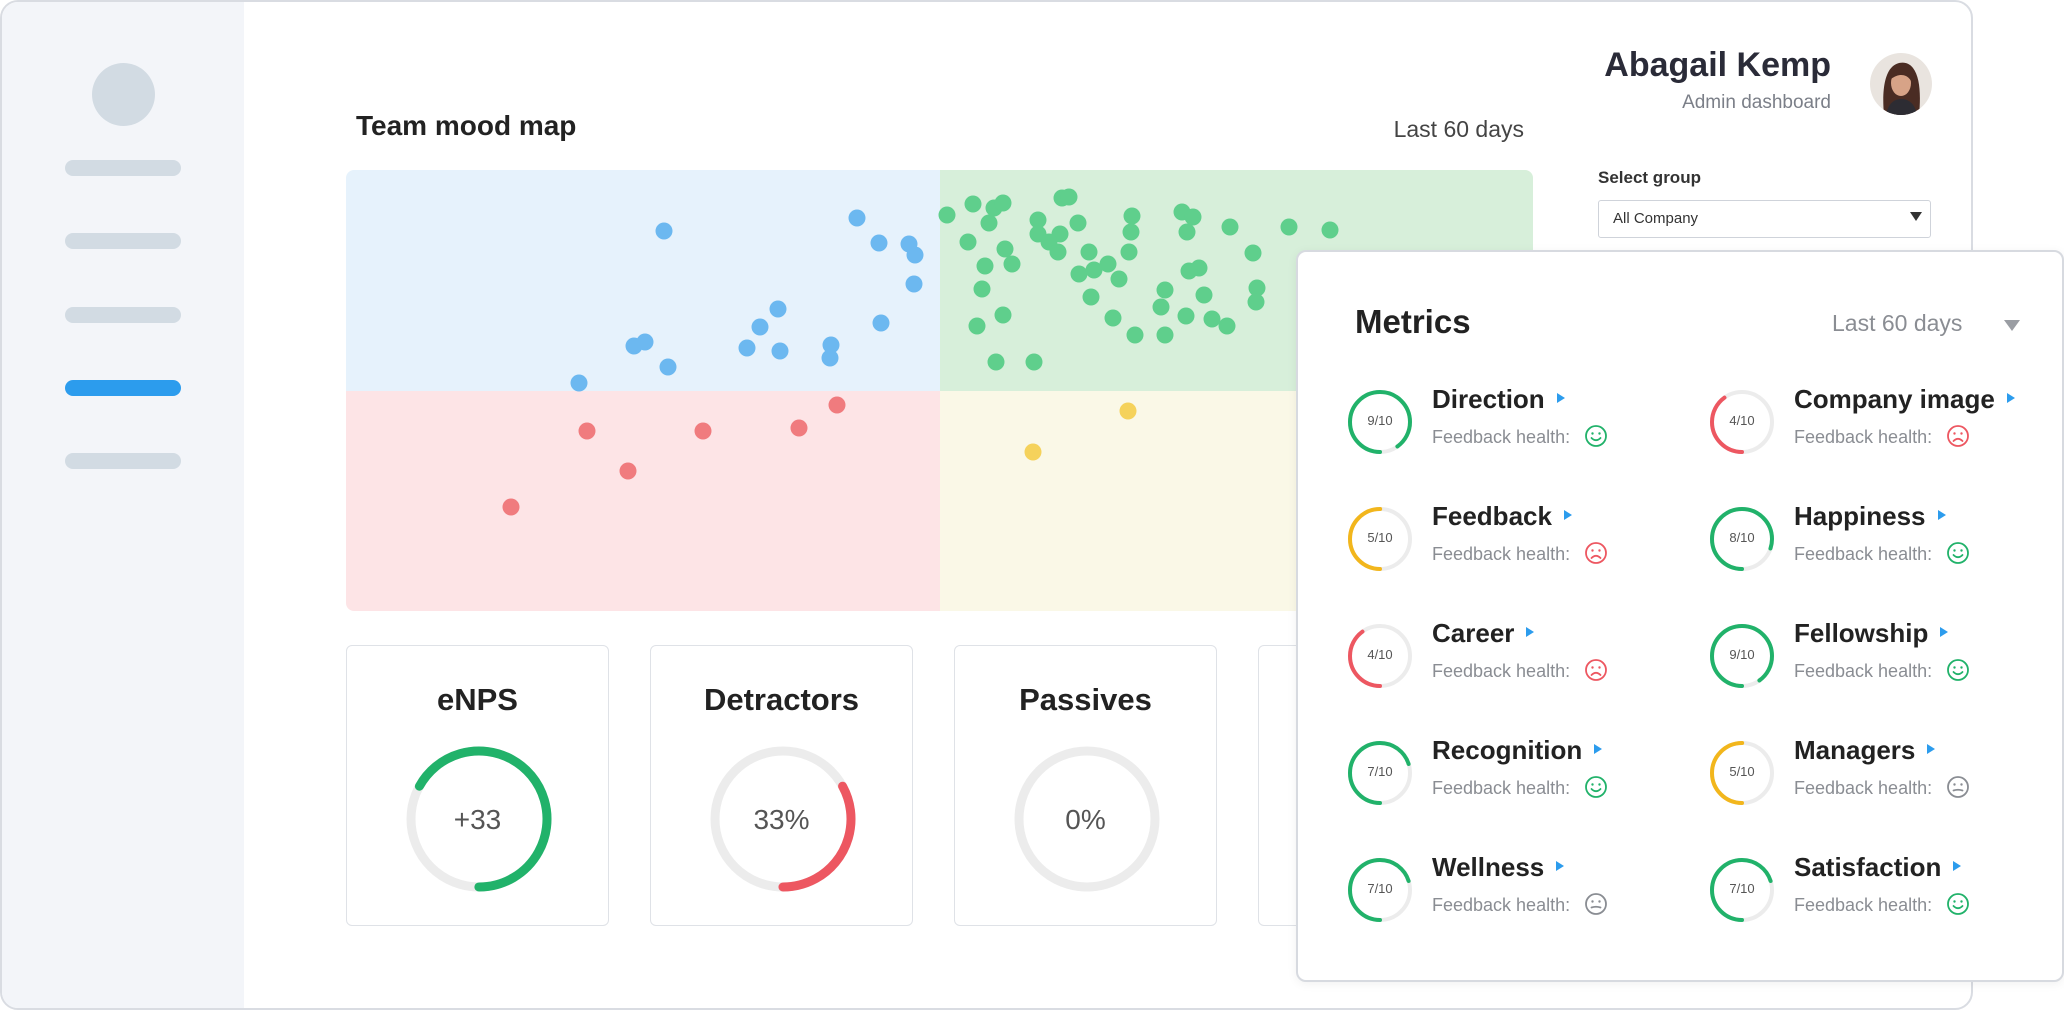 The image size is (2064, 1010). I want to click on mood-map-range: Last 60 days, so click(1458, 129).